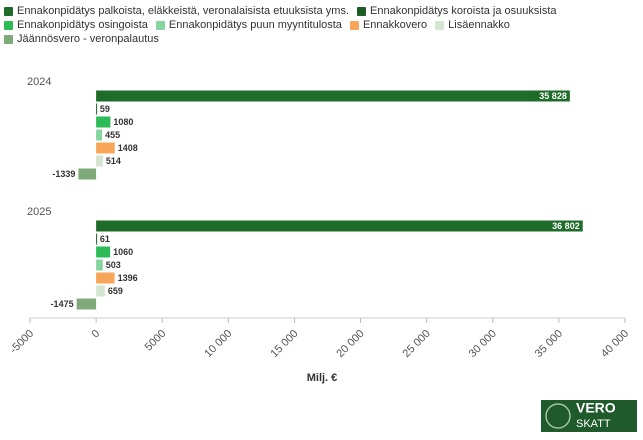 The width and height of the screenshot is (643, 440). I want to click on legend-label: Ennakonpidätys osingoista, so click(82, 25).